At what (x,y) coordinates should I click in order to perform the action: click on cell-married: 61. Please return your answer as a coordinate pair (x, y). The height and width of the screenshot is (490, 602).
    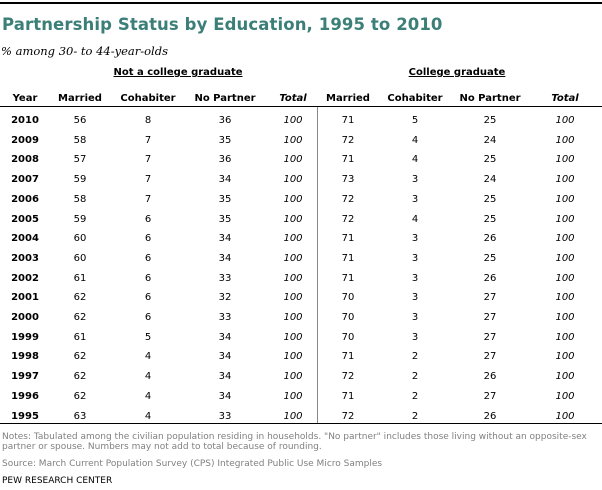
    Looking at the image, I should click on (80, 278).